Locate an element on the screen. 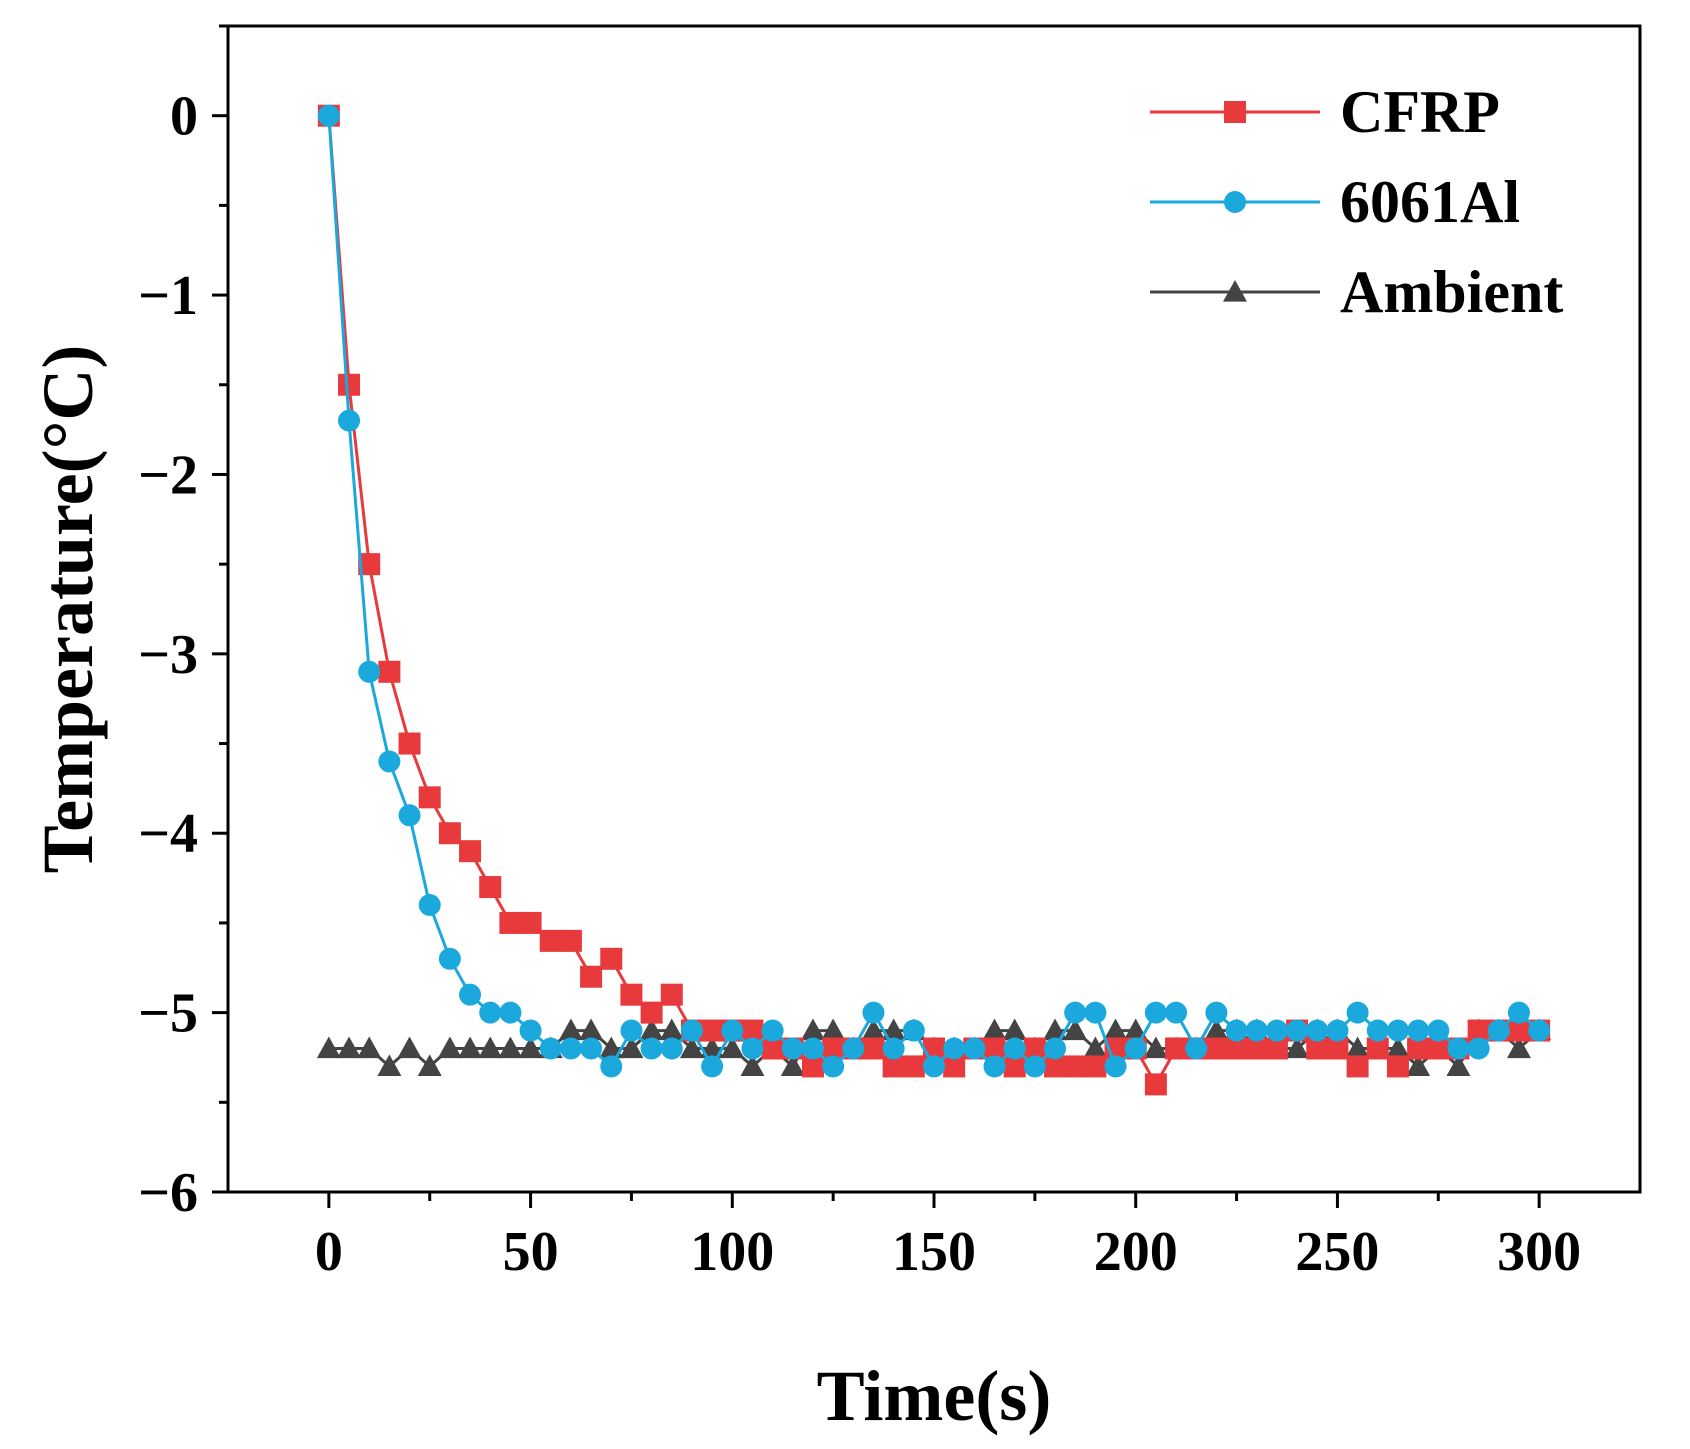 The image size is (1690, 1449). y-tick-label: −5 is located at coordinates (168, 1014).